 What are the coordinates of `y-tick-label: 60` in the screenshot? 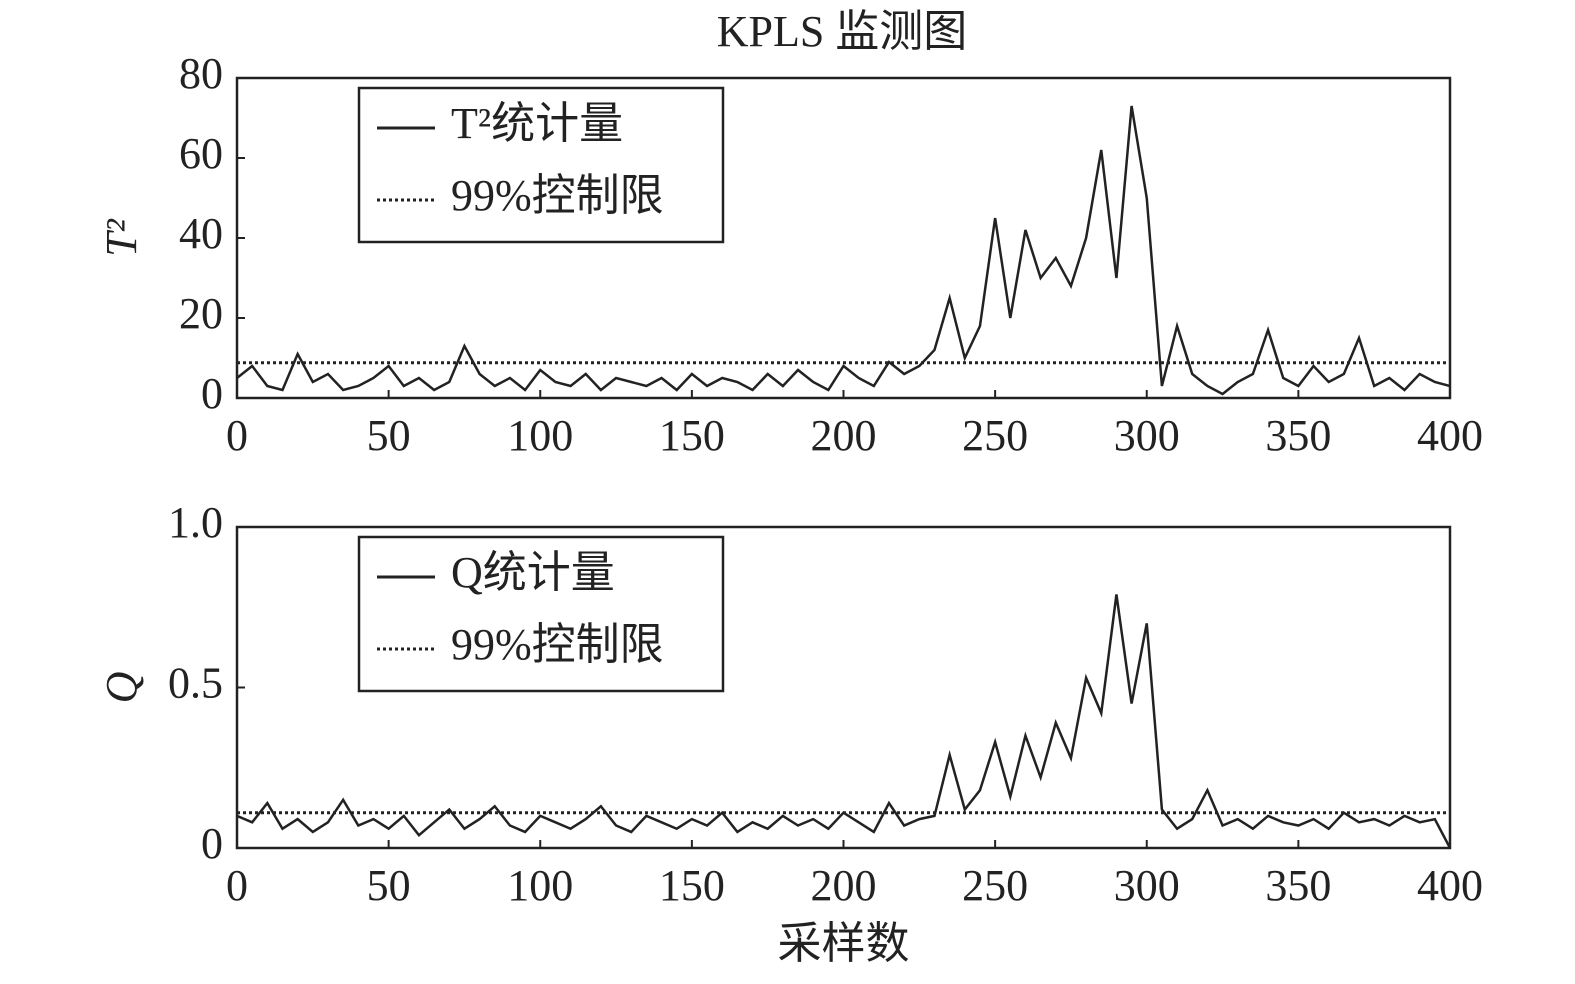 It's located at (201, 153).